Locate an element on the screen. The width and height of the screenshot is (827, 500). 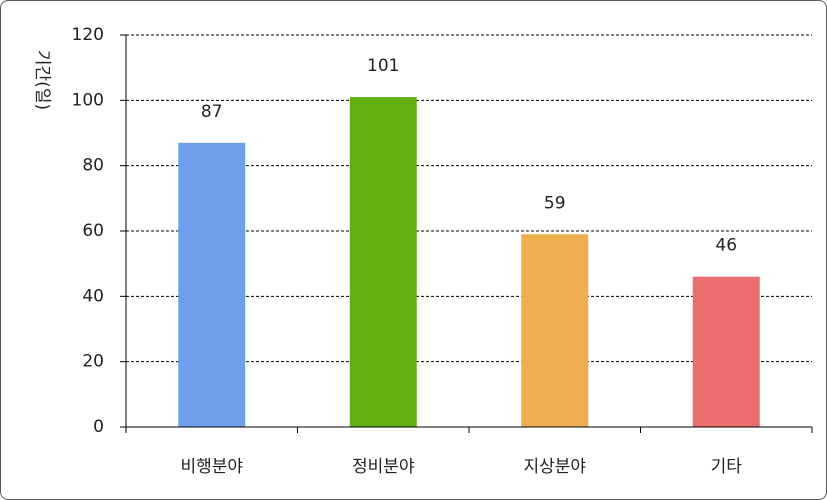
y-tick-label-100: 100 is located at coordinates (88, 100).